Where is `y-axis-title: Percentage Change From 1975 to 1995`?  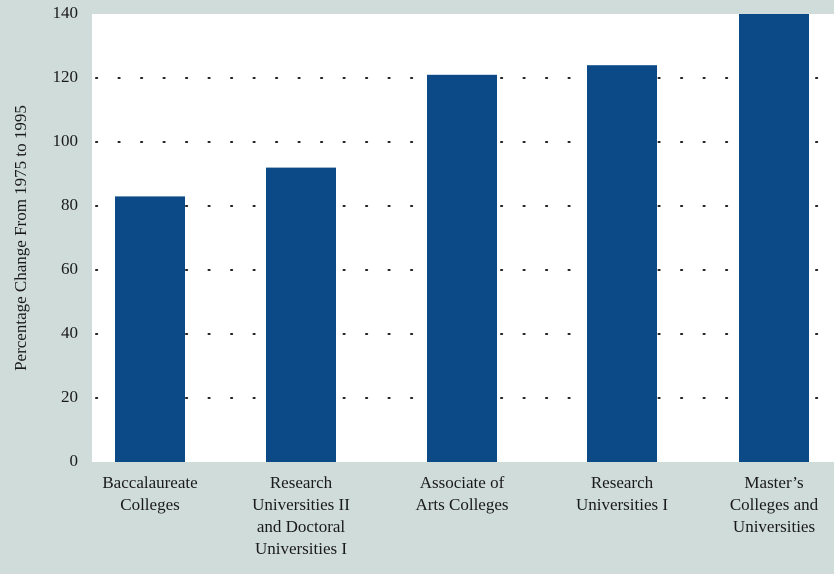 y-axis-title: Percentage Change From 1975 to 1995 is located at coordinates (20, 238).